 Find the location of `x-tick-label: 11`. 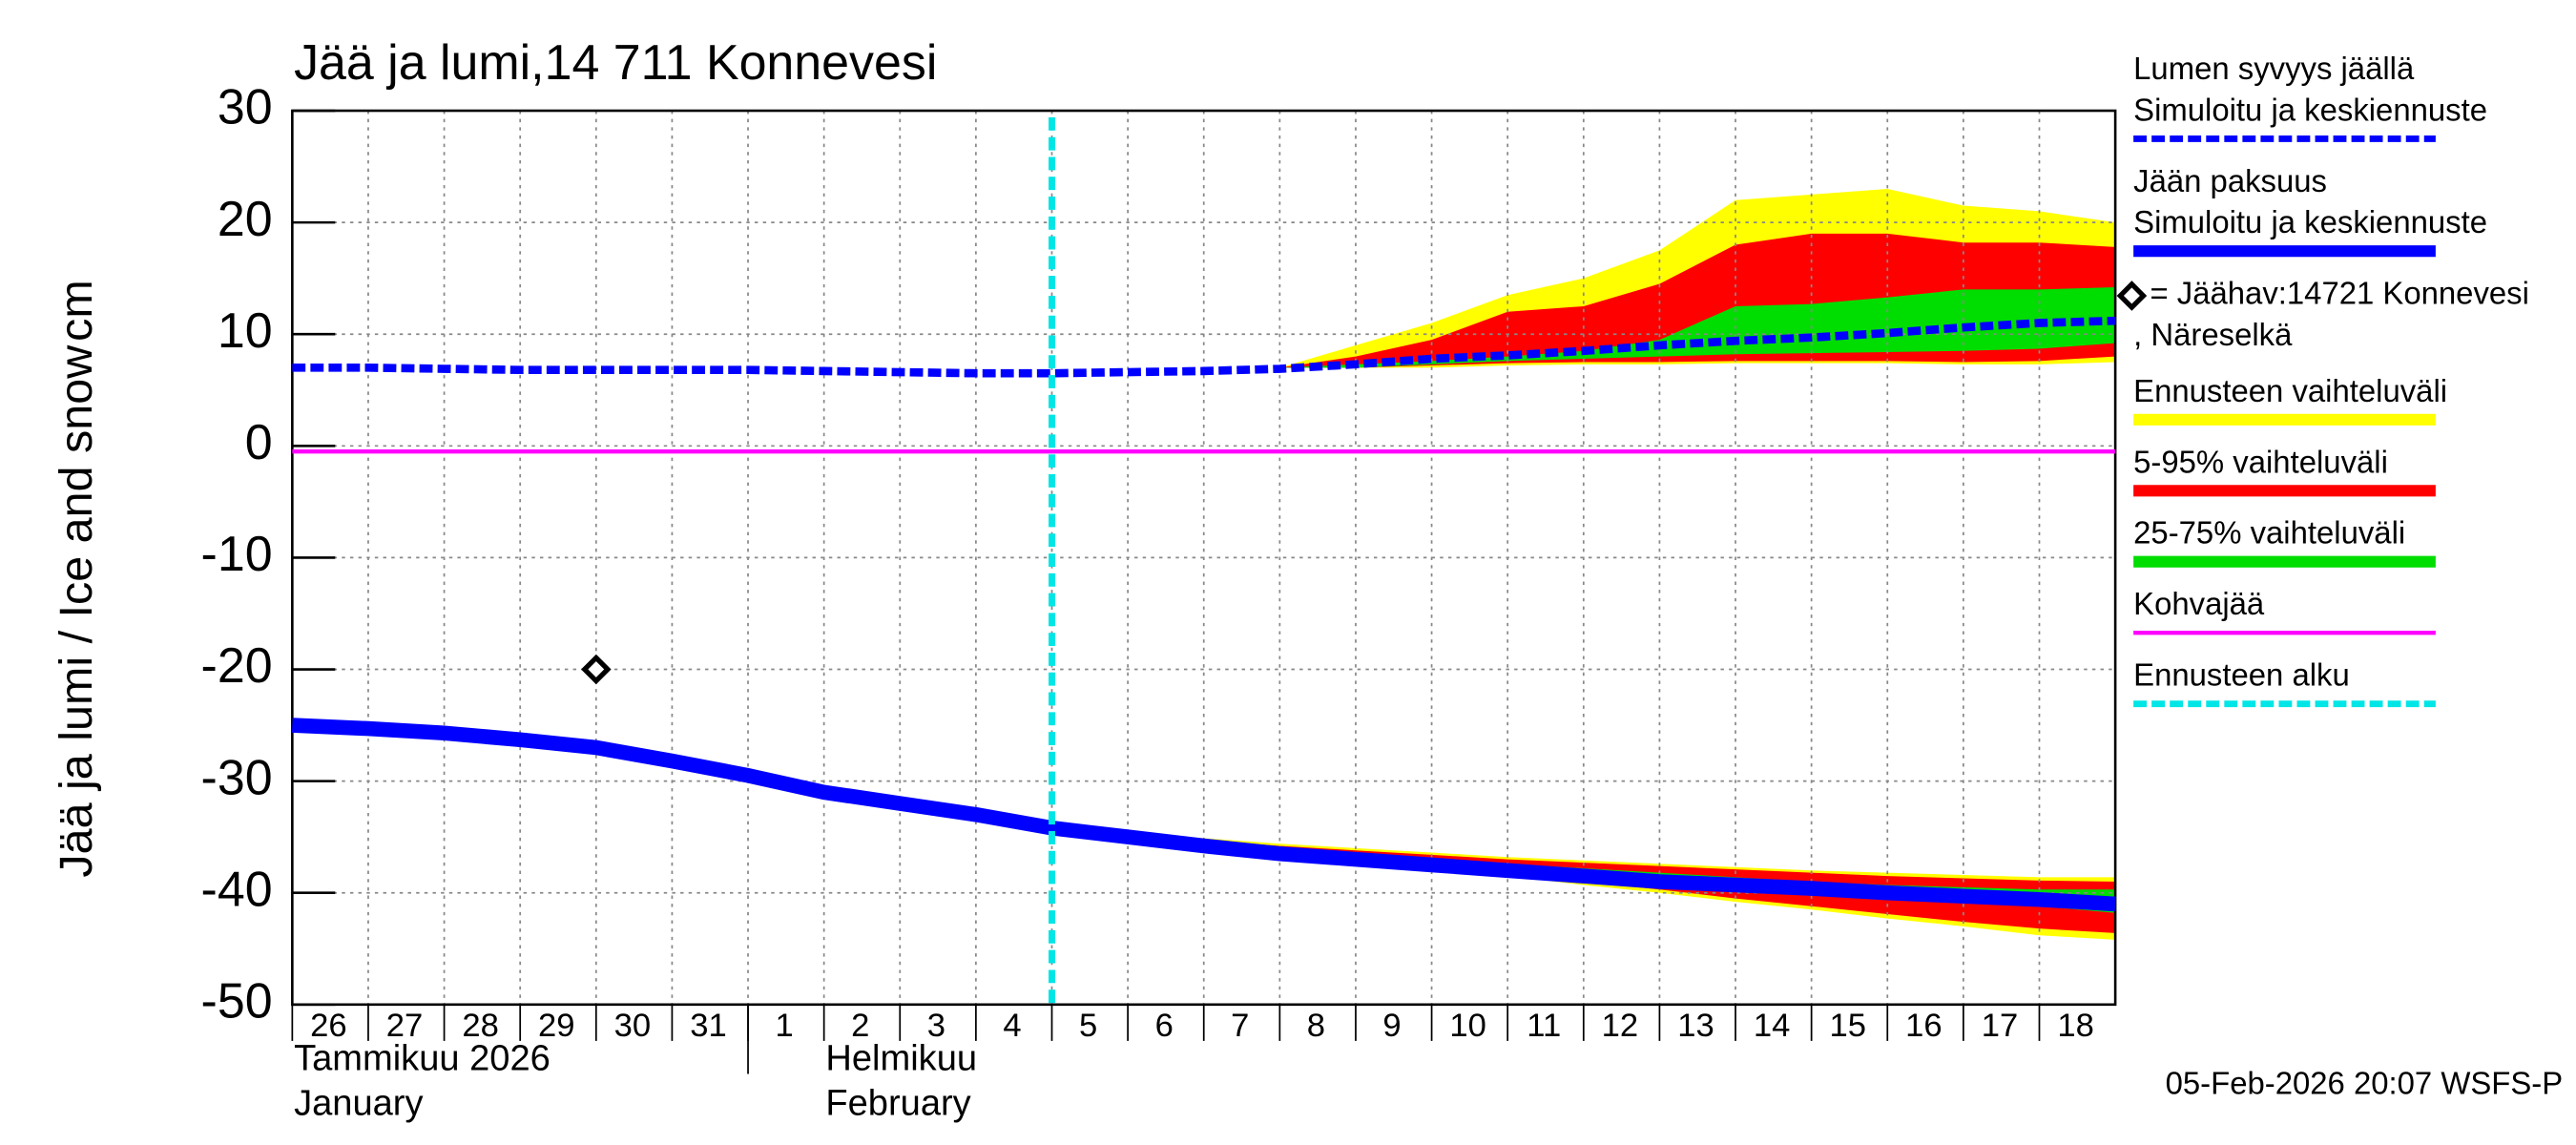

x-tick-label: 11 is located at coordinates (1544, 1026).